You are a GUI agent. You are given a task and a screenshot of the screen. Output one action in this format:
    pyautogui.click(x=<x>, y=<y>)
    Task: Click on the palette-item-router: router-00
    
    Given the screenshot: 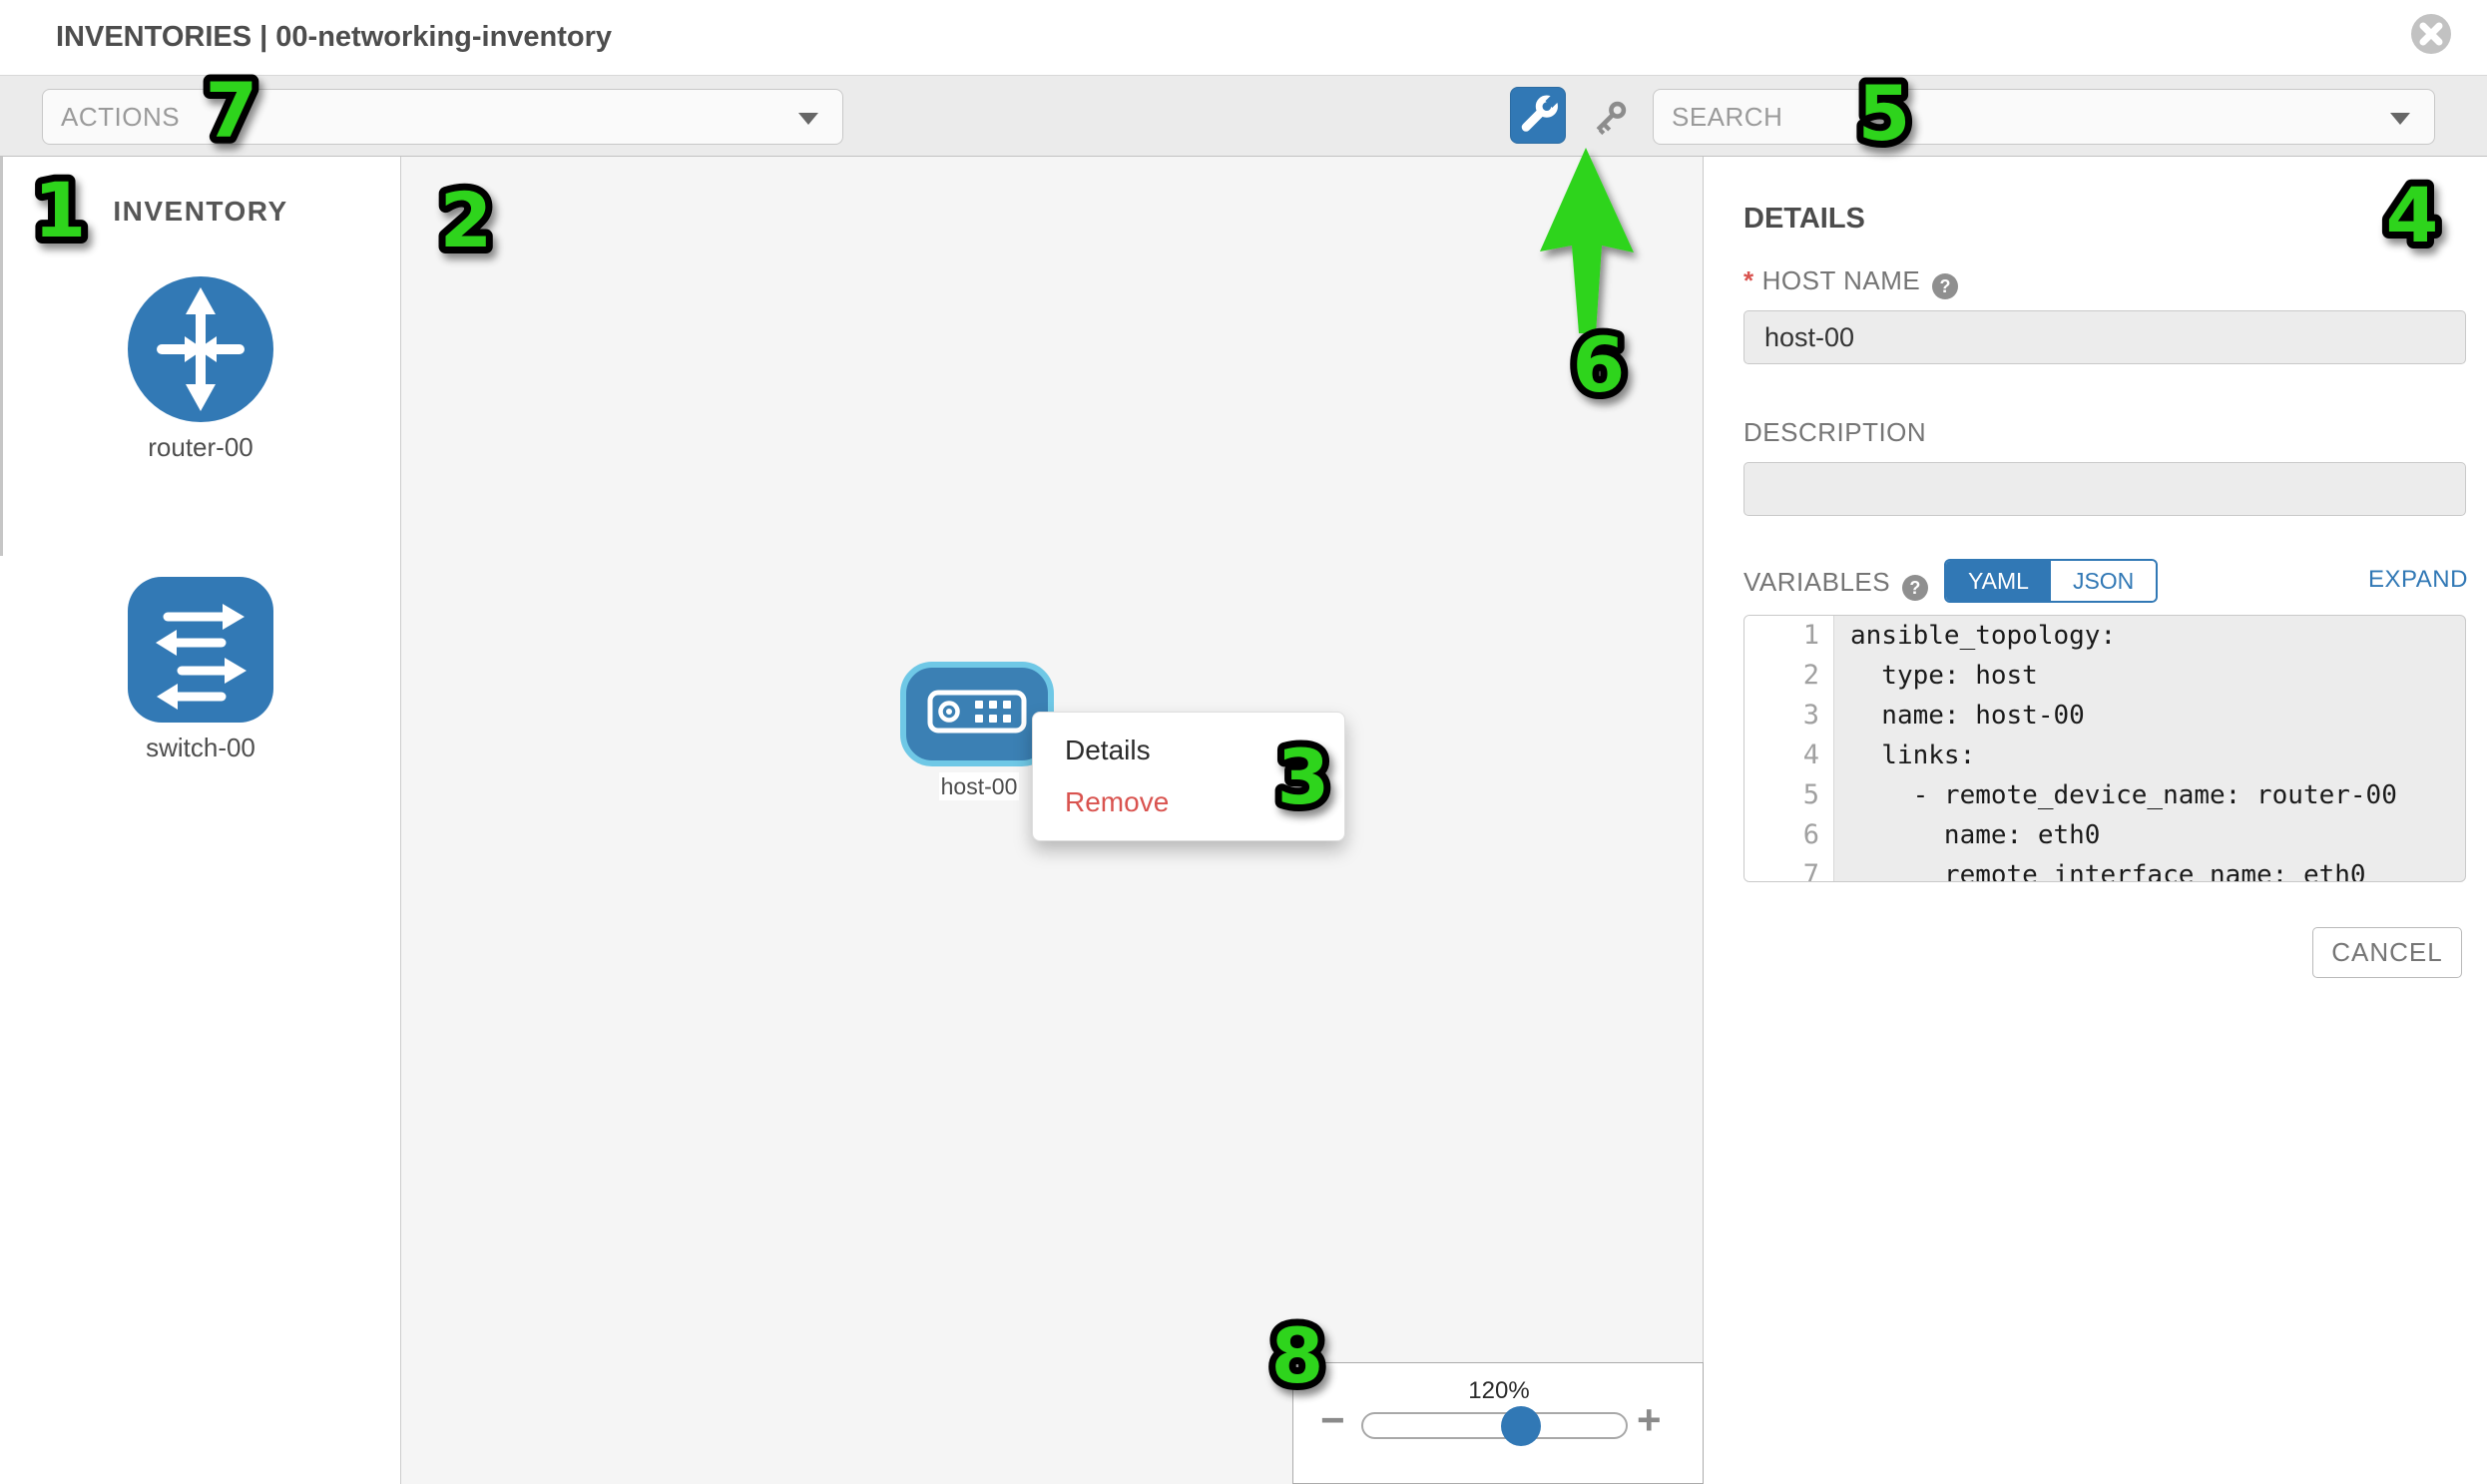 What is the action you would take?
    pyautogui.click(x=200, y=368)
    